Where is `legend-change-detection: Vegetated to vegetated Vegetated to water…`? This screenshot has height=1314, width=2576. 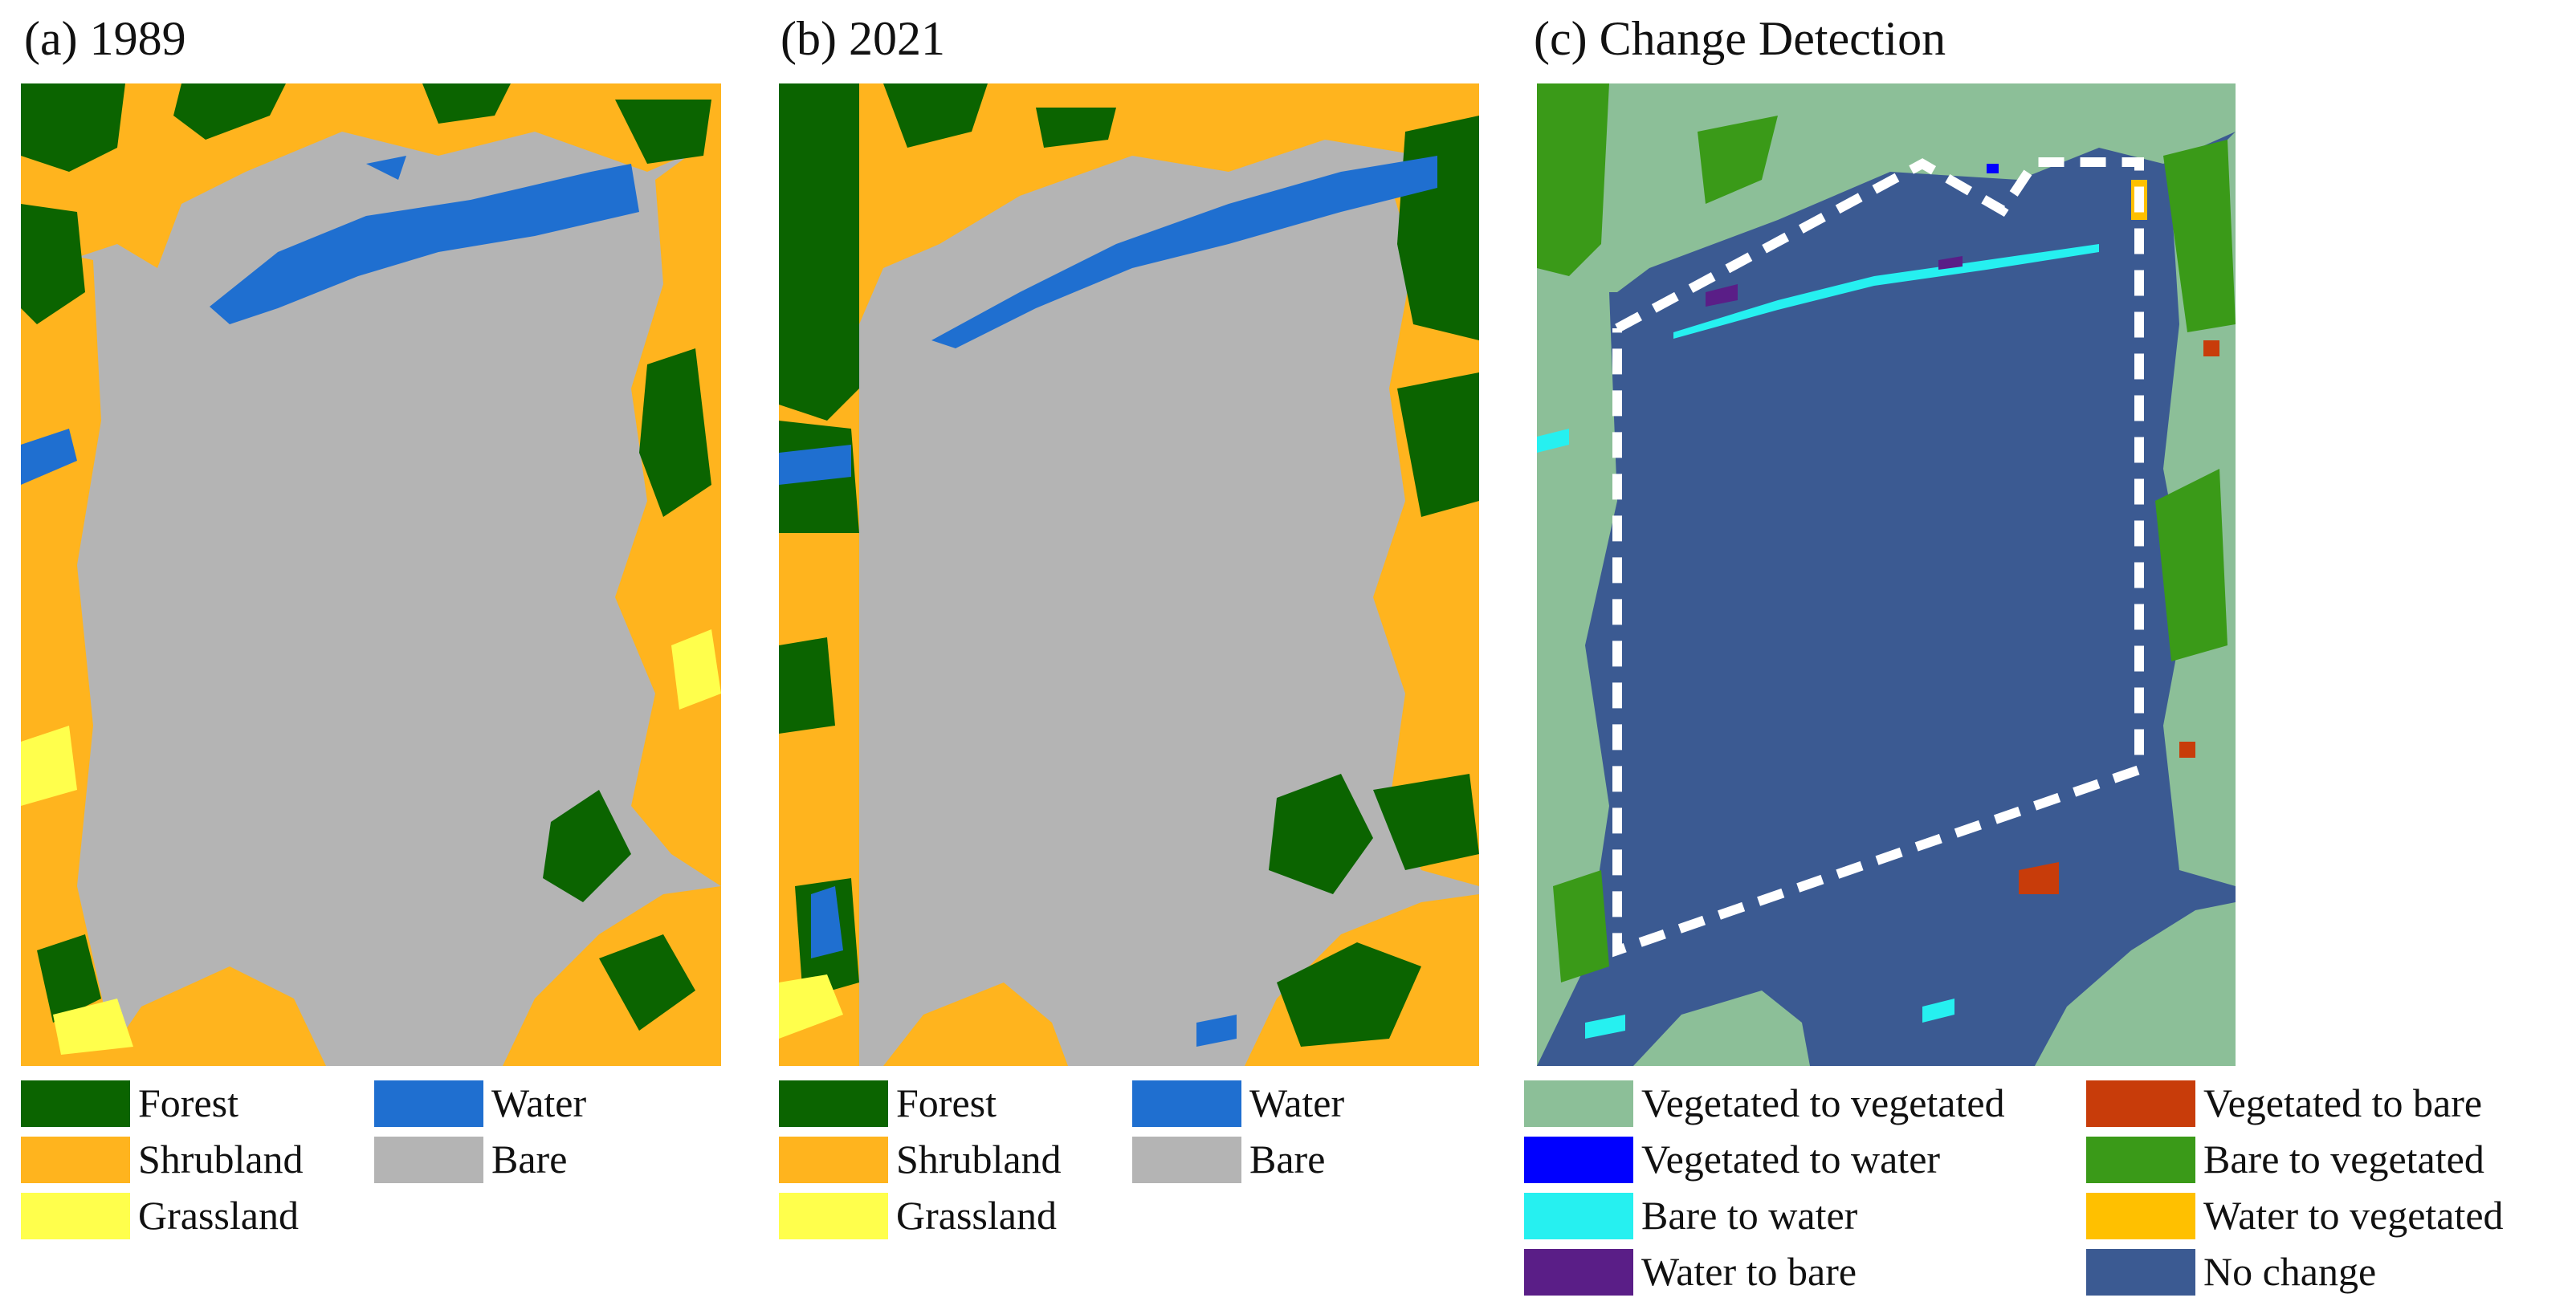
legend-change-detection: Vegetated to vegetated Vegetated to water… is located at coordinates (2046, 1193).